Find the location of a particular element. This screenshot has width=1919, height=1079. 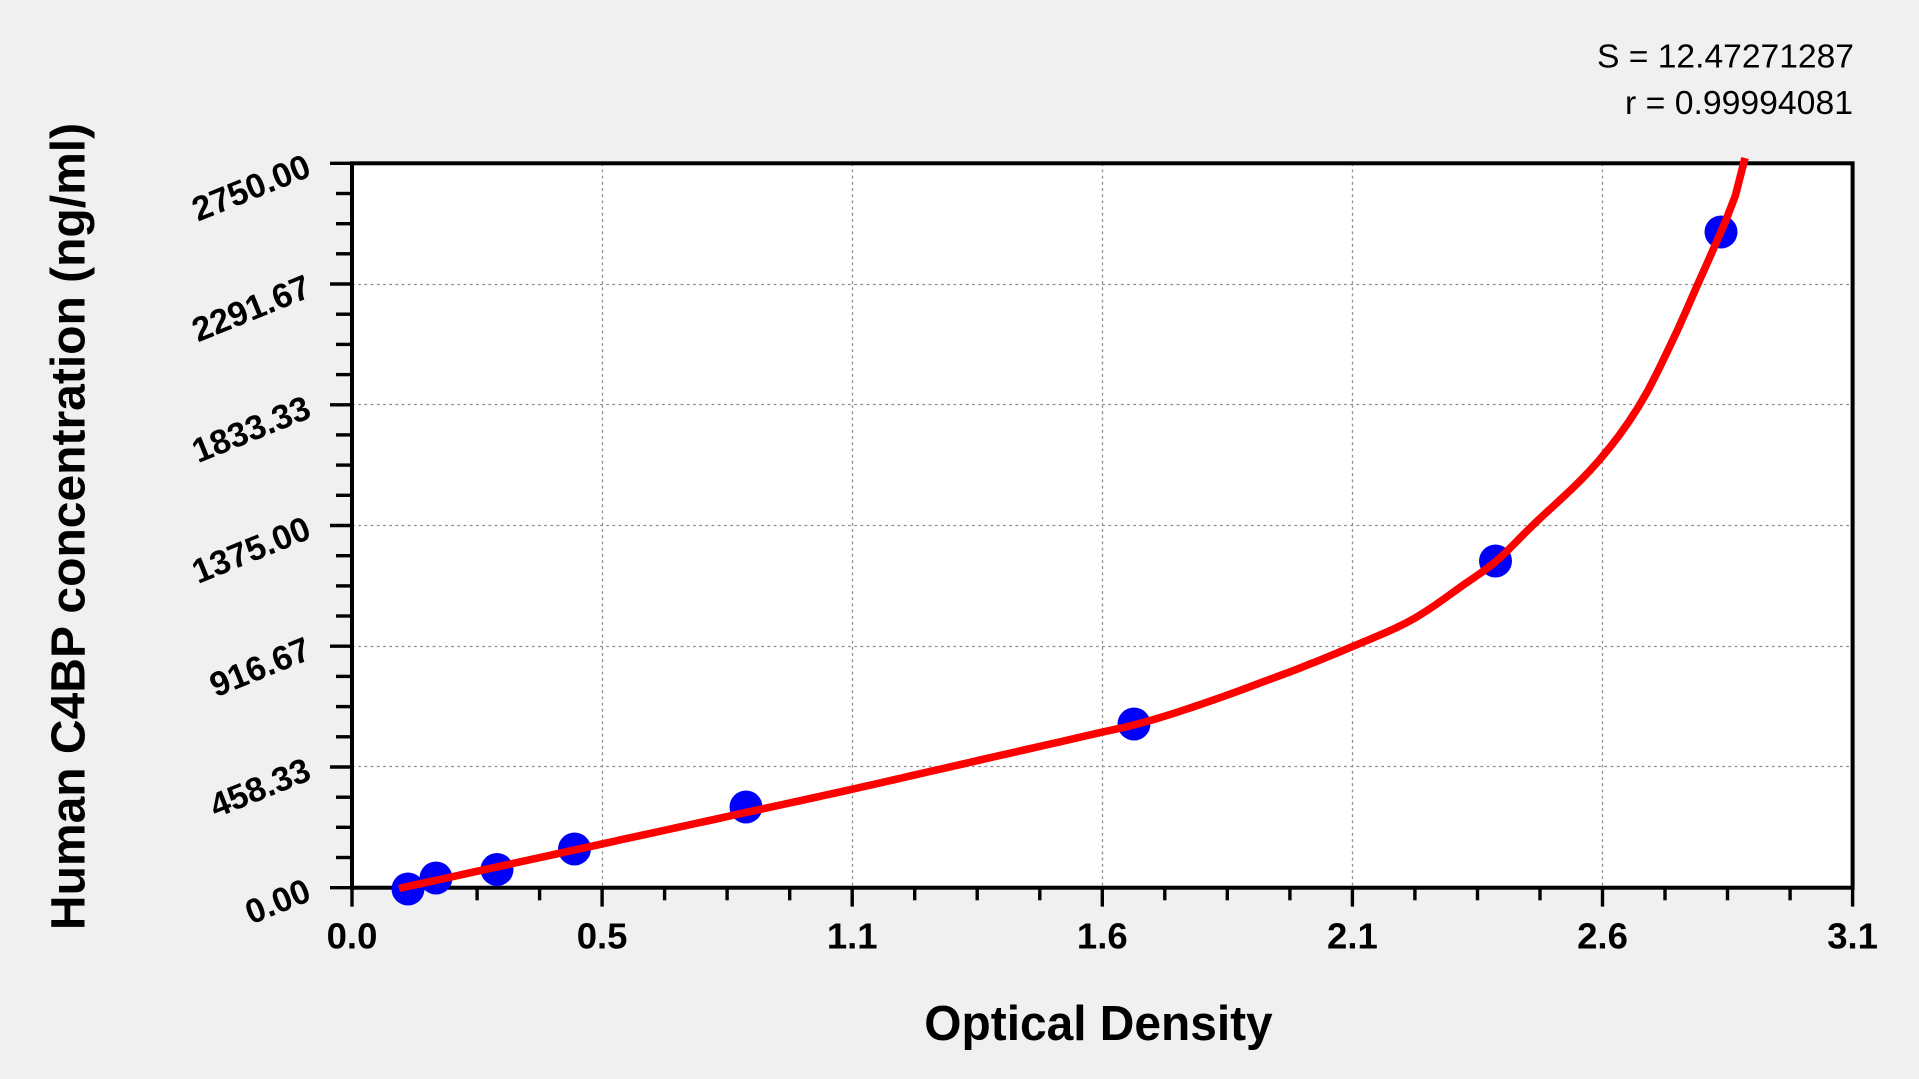

svg-text: 1833.33 is located at coordinates (251, 430).